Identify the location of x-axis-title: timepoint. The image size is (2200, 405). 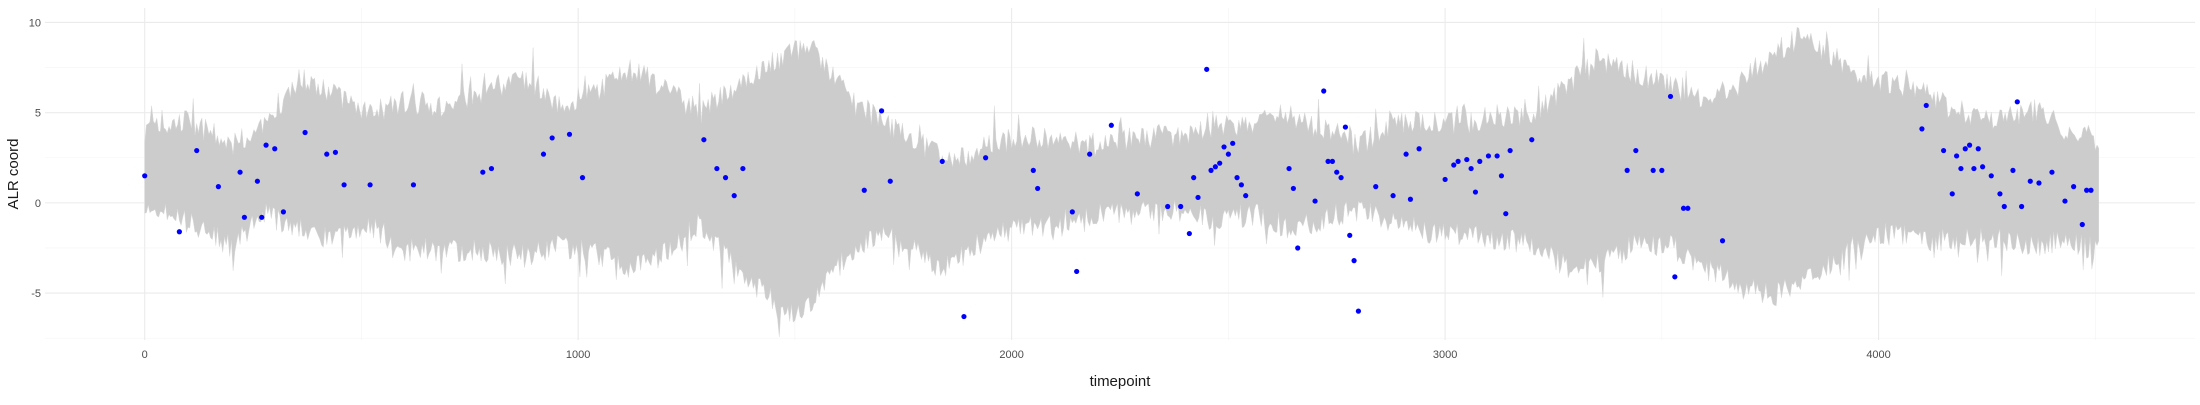
(1121, 381).